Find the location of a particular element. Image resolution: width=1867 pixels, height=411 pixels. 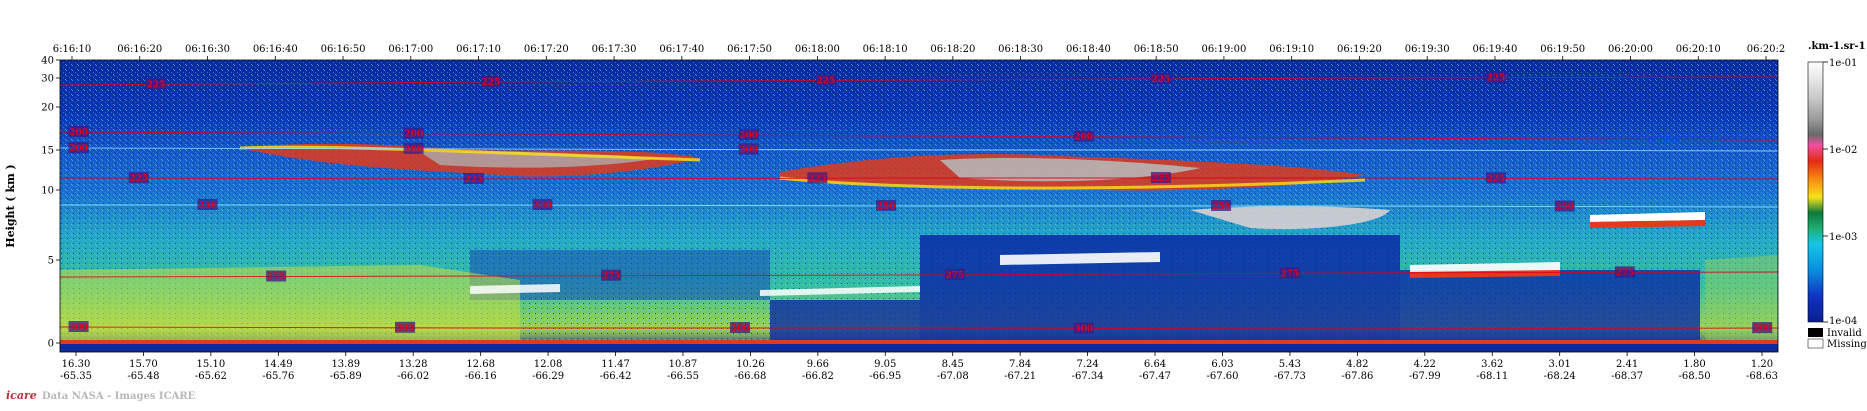

time-tick-label: 06:18:30 is located at coordinates (1020, 49).